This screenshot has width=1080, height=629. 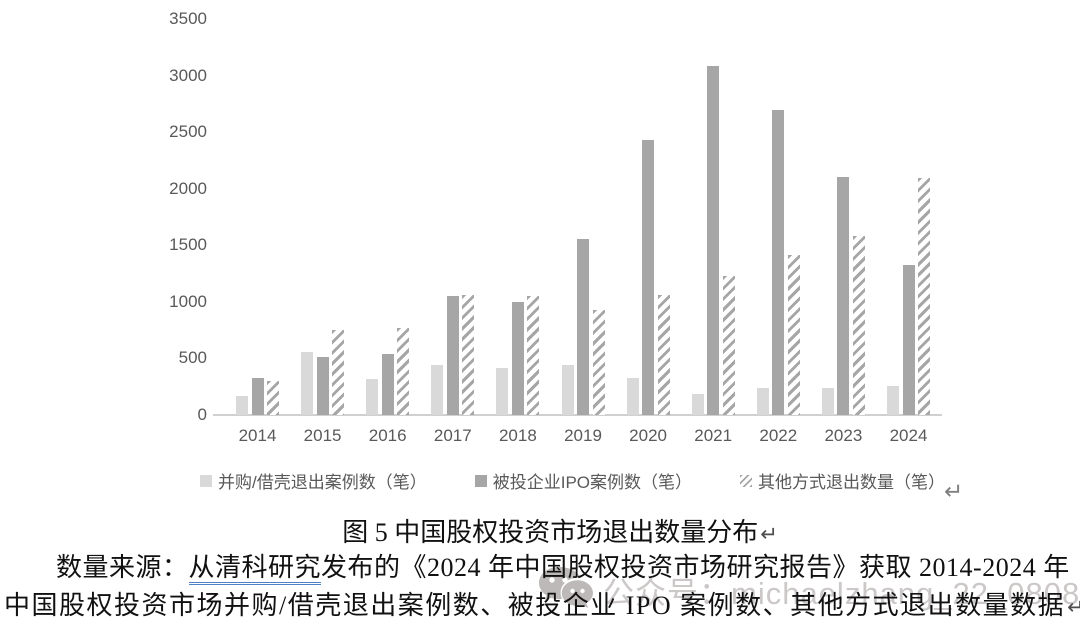 What do you see at coordinates (255, 569) in the screenshot?
I see `source-grammar-flagged-text: 从清科研究` at bounding box center [255, 569].